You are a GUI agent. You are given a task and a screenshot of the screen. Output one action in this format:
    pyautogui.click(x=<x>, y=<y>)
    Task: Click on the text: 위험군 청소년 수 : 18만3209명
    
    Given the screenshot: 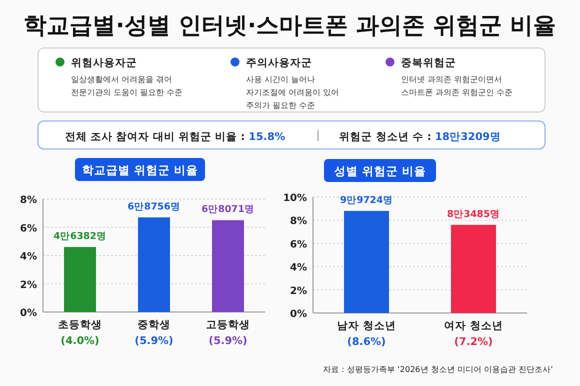 What is the action you would take?
    pyautogui.click(x=420, y=137)
    